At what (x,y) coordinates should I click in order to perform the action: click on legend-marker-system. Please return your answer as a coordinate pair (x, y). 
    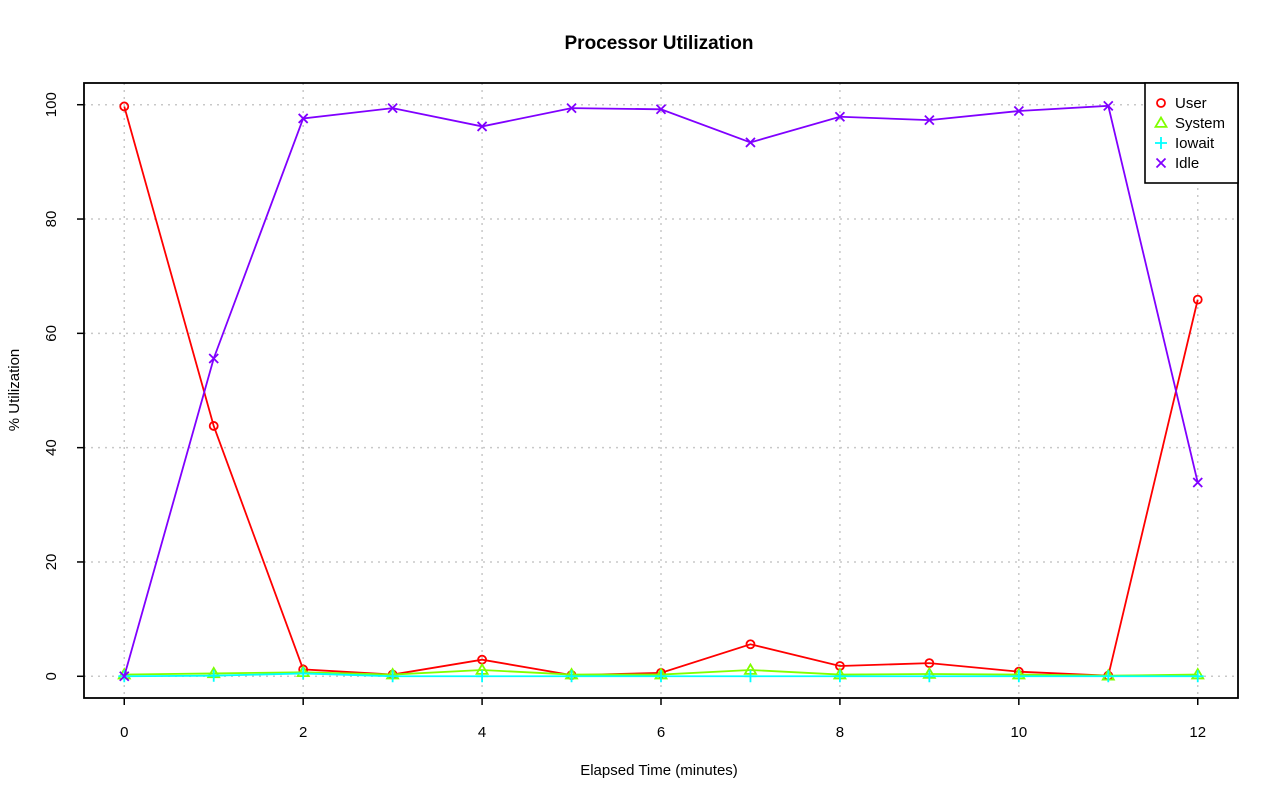
    Looking at the image, I should click on (1161, 121).